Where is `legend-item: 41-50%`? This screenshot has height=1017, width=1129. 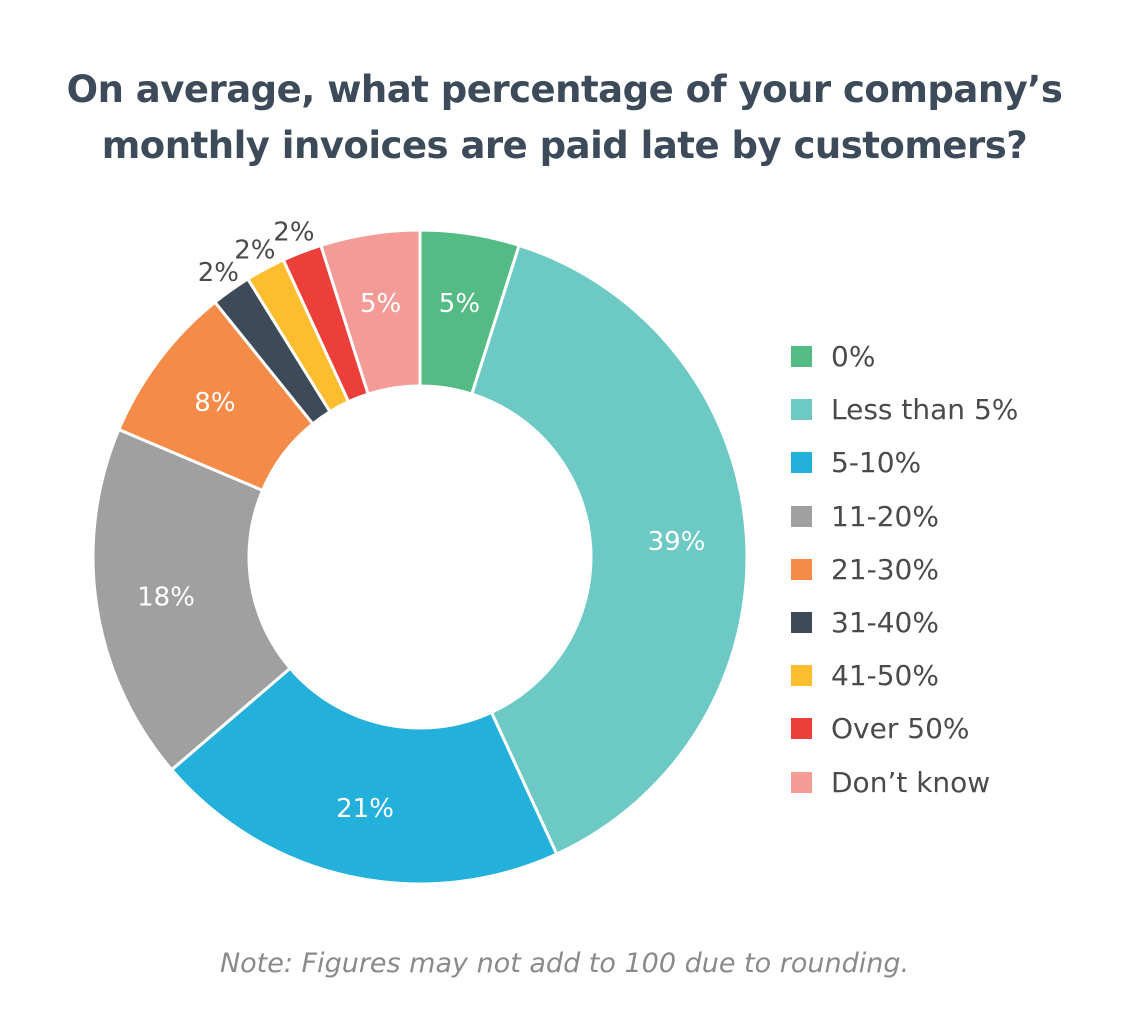
legend-item: 41-50% is located at coordinates (904, 675).